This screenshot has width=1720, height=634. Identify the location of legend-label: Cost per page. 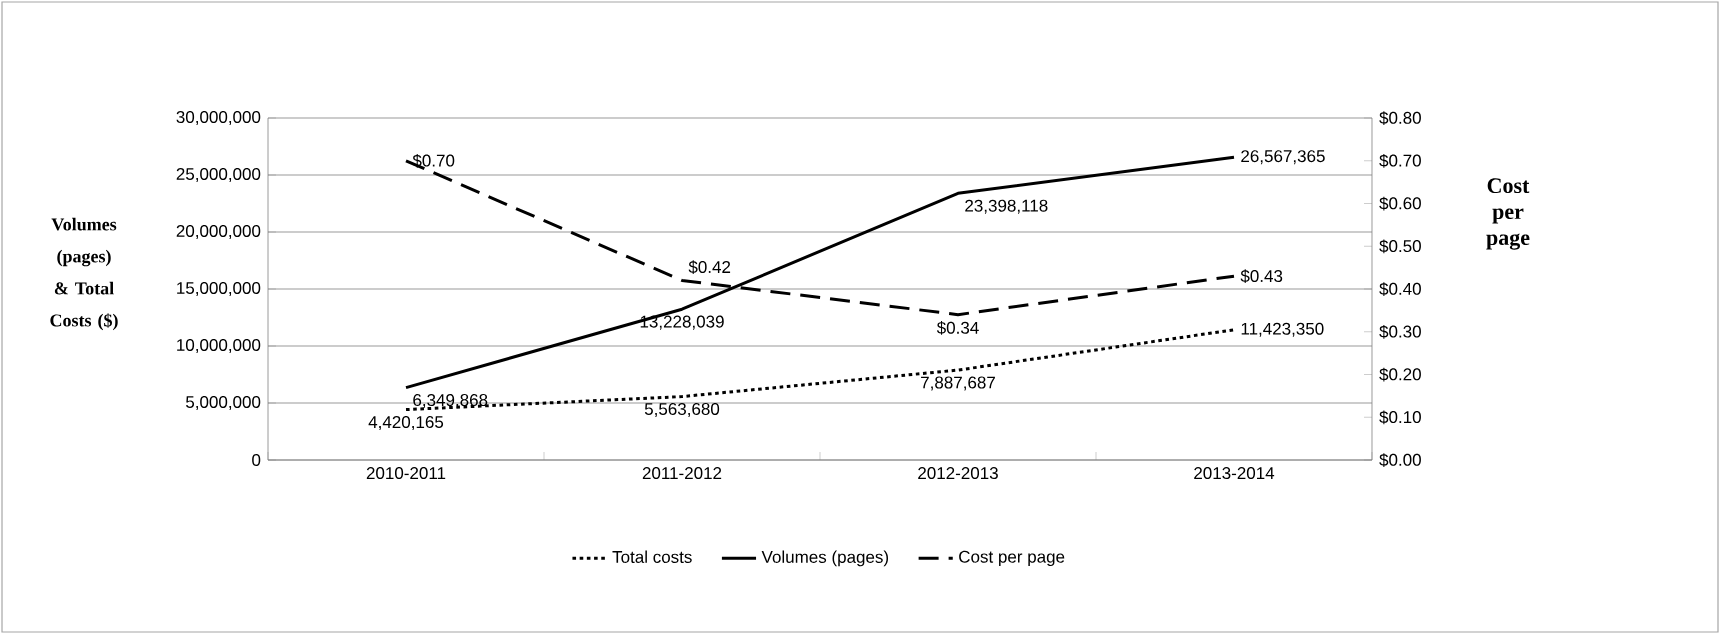
(1012, 558).